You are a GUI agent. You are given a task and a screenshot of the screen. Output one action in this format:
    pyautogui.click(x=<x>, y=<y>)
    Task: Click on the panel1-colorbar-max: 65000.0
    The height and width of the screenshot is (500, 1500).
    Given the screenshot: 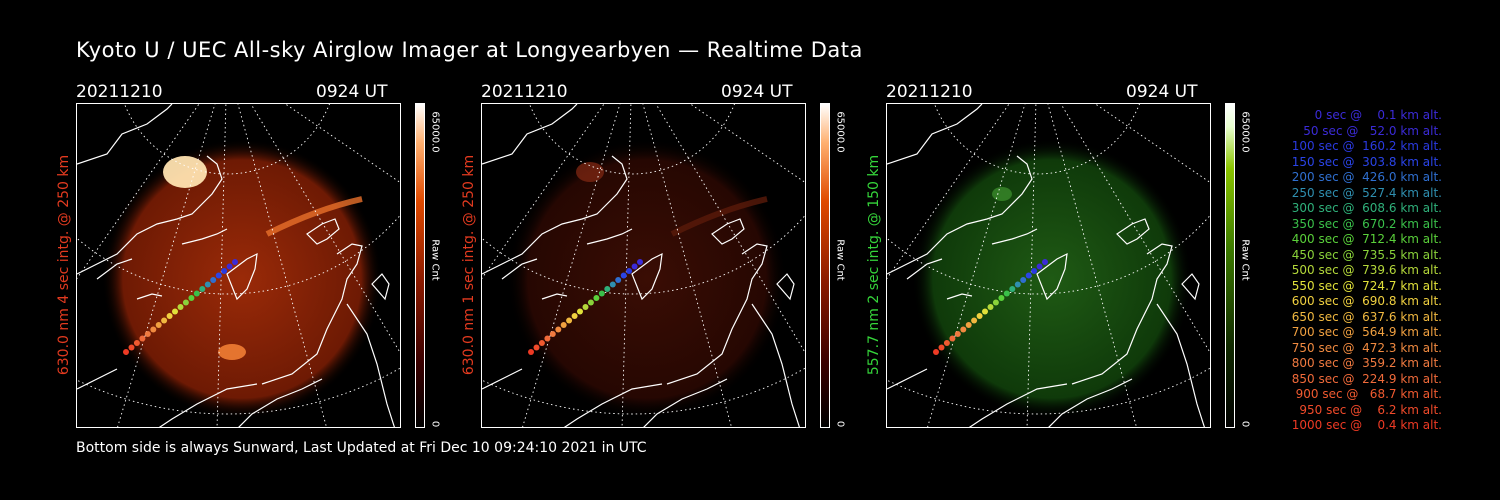 What is the action you would take?
    pyautogui.click(x=435, y=132)
    